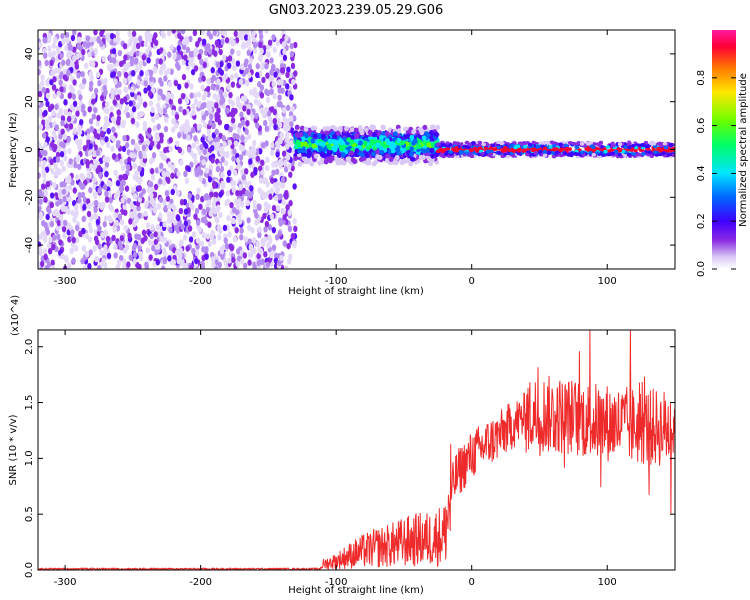  Describe the element at coordinates (29, 570) in the screenshot. I see `y-tick-label: 0.0` at that location.